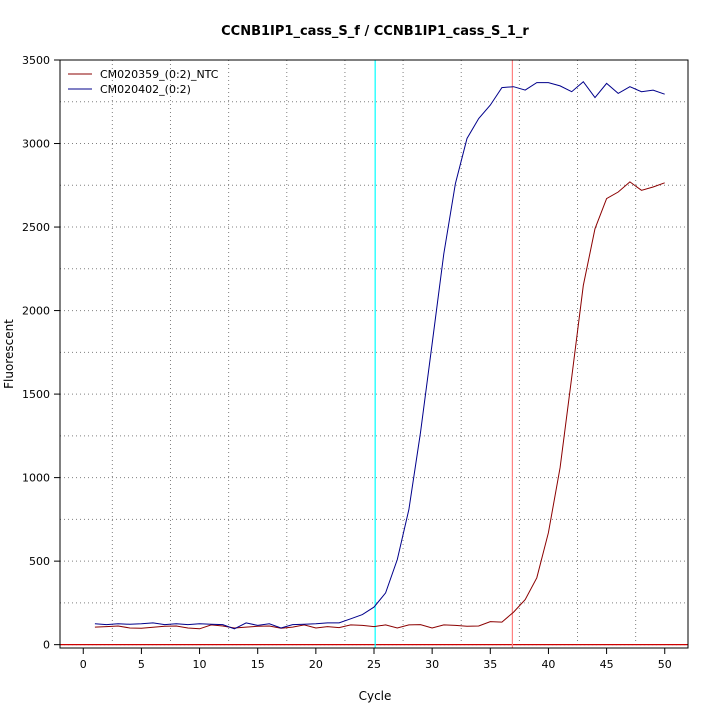  I want to click on x-axis: 0 5 10 15 20 25 30 35 40 45 50, so click(376, 659).